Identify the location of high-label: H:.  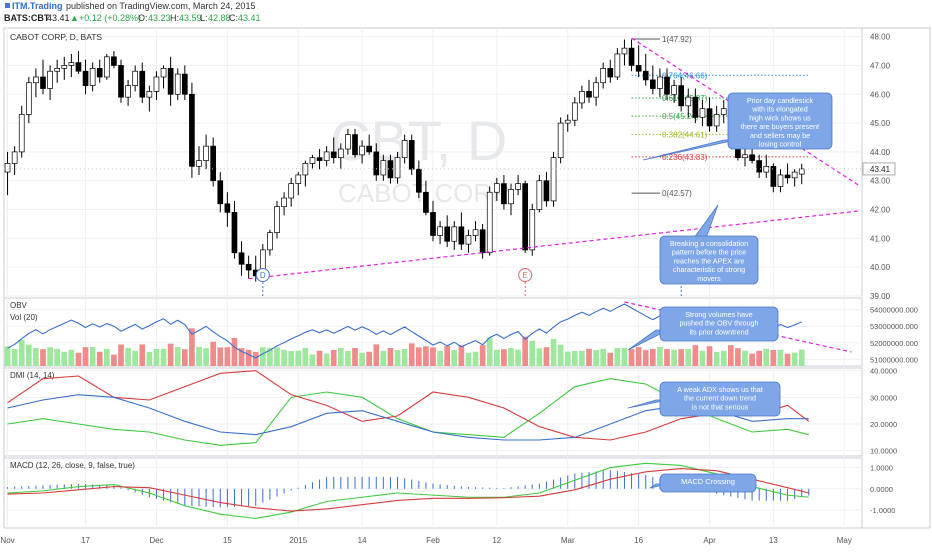
(174, 18).